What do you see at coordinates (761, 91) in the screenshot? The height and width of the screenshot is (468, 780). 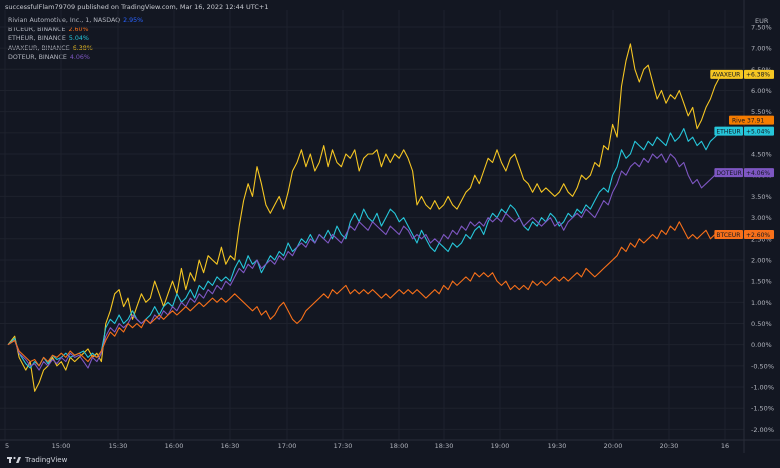 I see `y-tick-label: 6.00%` at bounding box center [761, 91].